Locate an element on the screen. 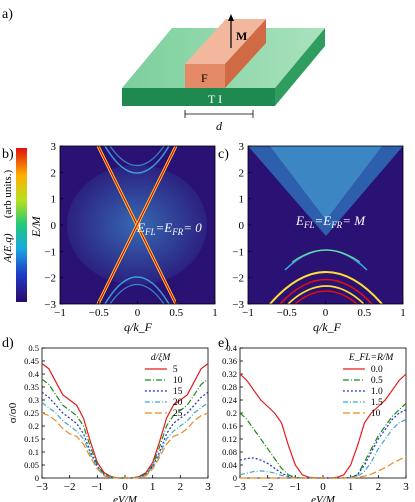  chart-e-ytick-label: 0.08 is located at coordinates (229, 452).